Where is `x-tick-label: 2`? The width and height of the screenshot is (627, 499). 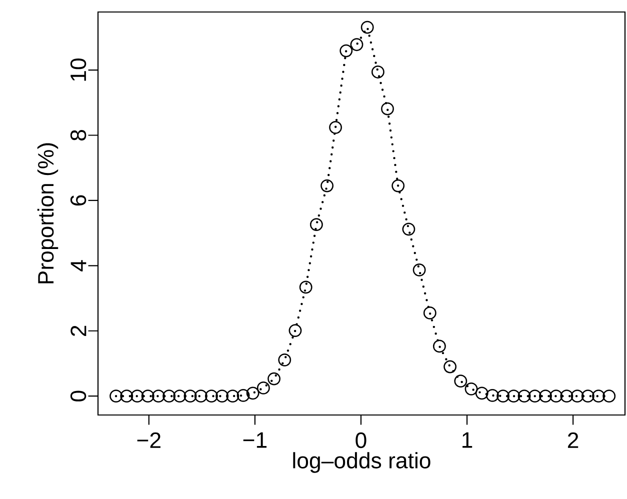
x-tick-label: 2 is located at coordinates (573, 440).